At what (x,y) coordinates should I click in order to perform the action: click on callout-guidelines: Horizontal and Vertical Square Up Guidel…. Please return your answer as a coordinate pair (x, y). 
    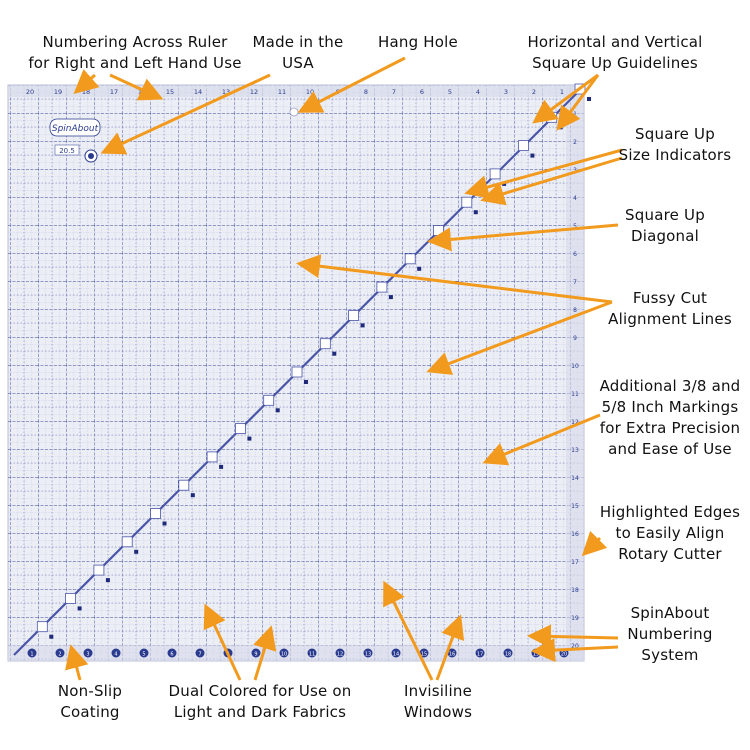
    Looking at the image, I should click on (615, 52).